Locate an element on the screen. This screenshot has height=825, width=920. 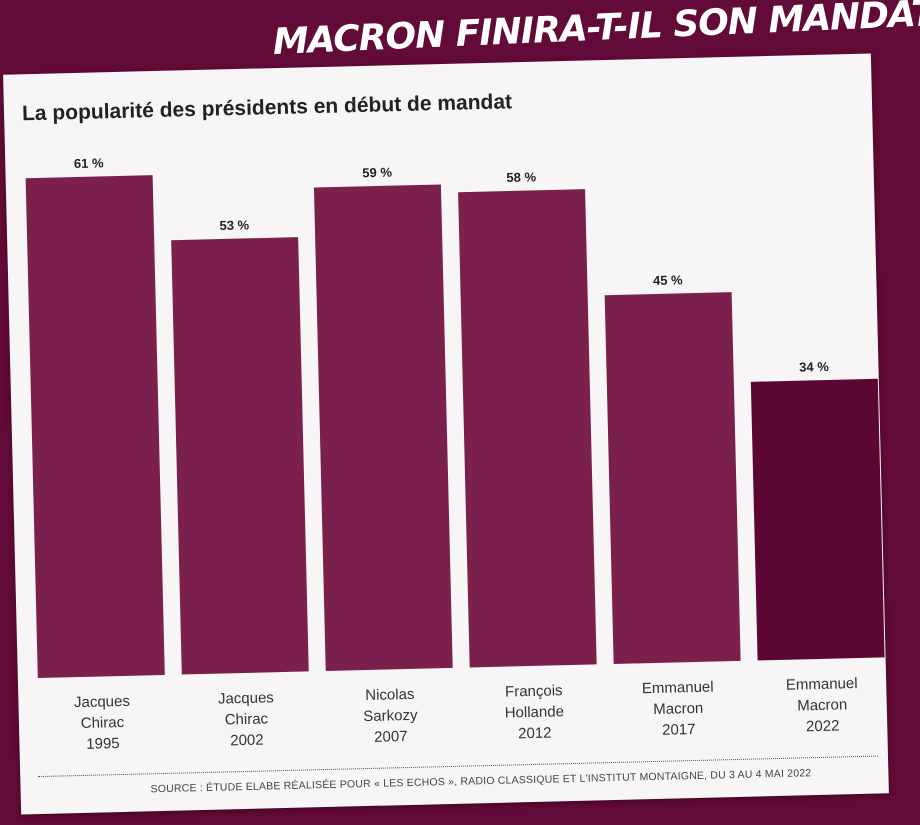
category-label-5-2: 2022 is located at coordinates (823, 726).